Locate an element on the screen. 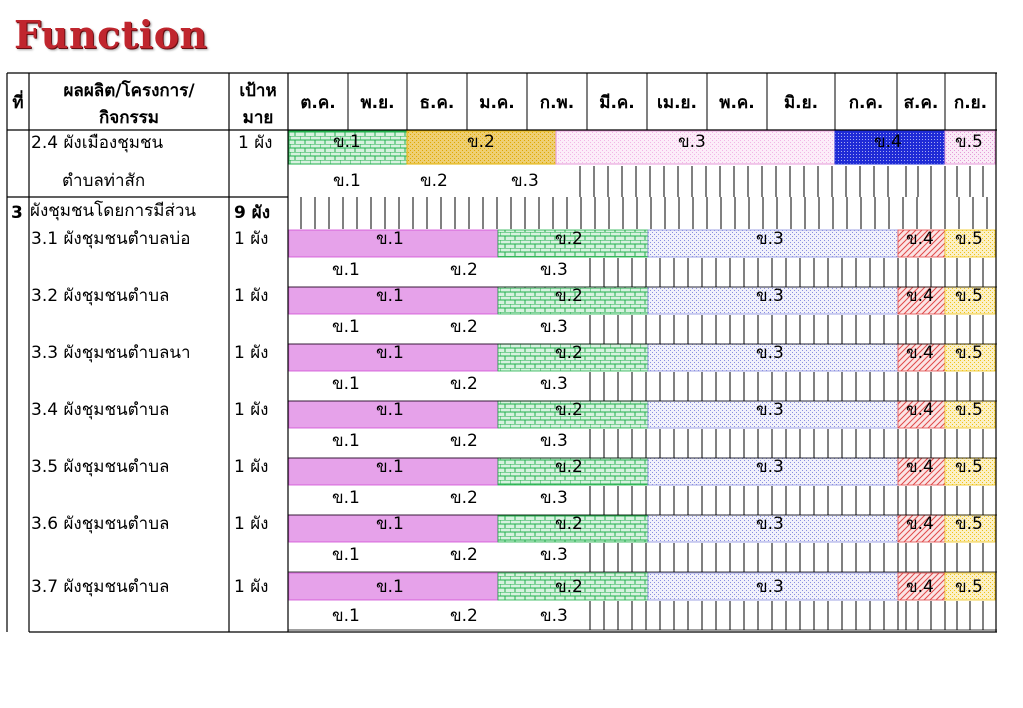 This screenshot has width=1023, height=708. month-header: มี.ค. is located at coordinates (617, 102).